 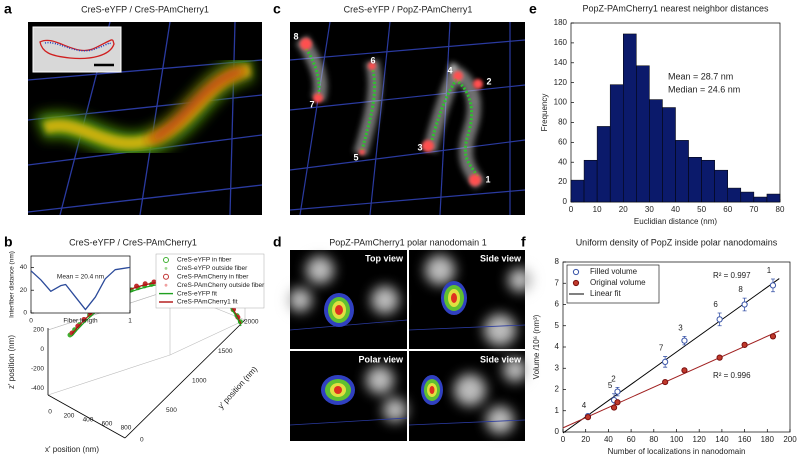 What do you see at coordinates (700, 76) in the screenshot?
I see `annotation: Mean = 28.7 nm` at bounding box center [700, 76].